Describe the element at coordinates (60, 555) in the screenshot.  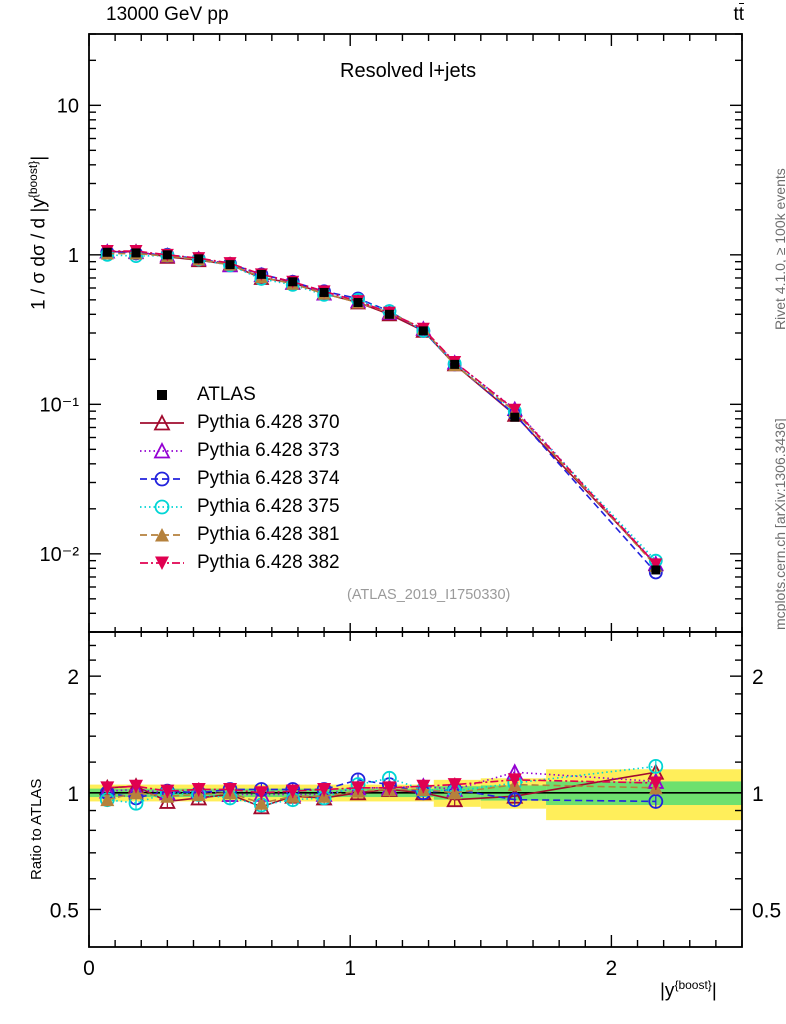
I see `svg-text: 10⁻²` at that location.